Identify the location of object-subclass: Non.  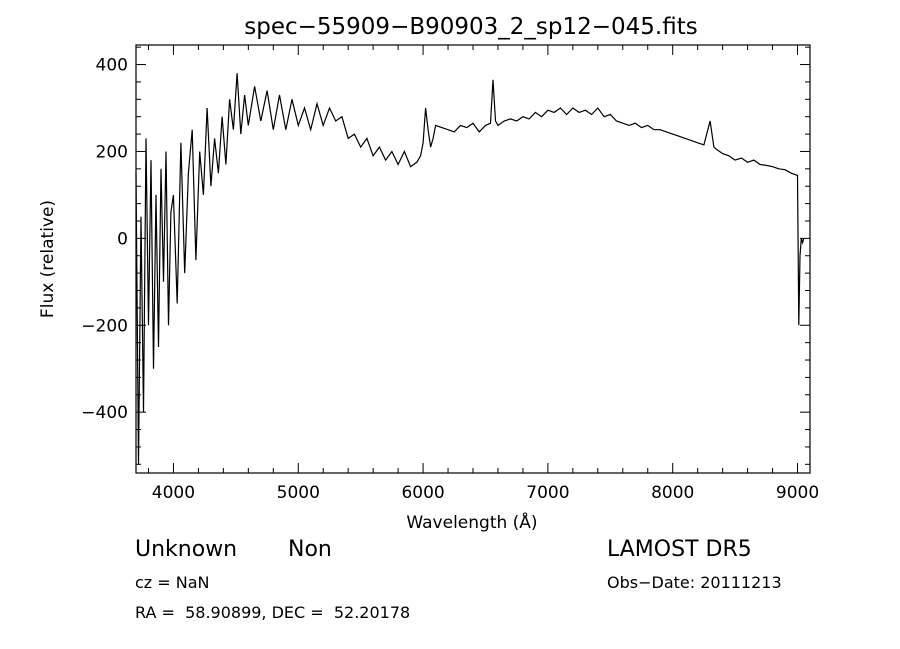
(310, 549).